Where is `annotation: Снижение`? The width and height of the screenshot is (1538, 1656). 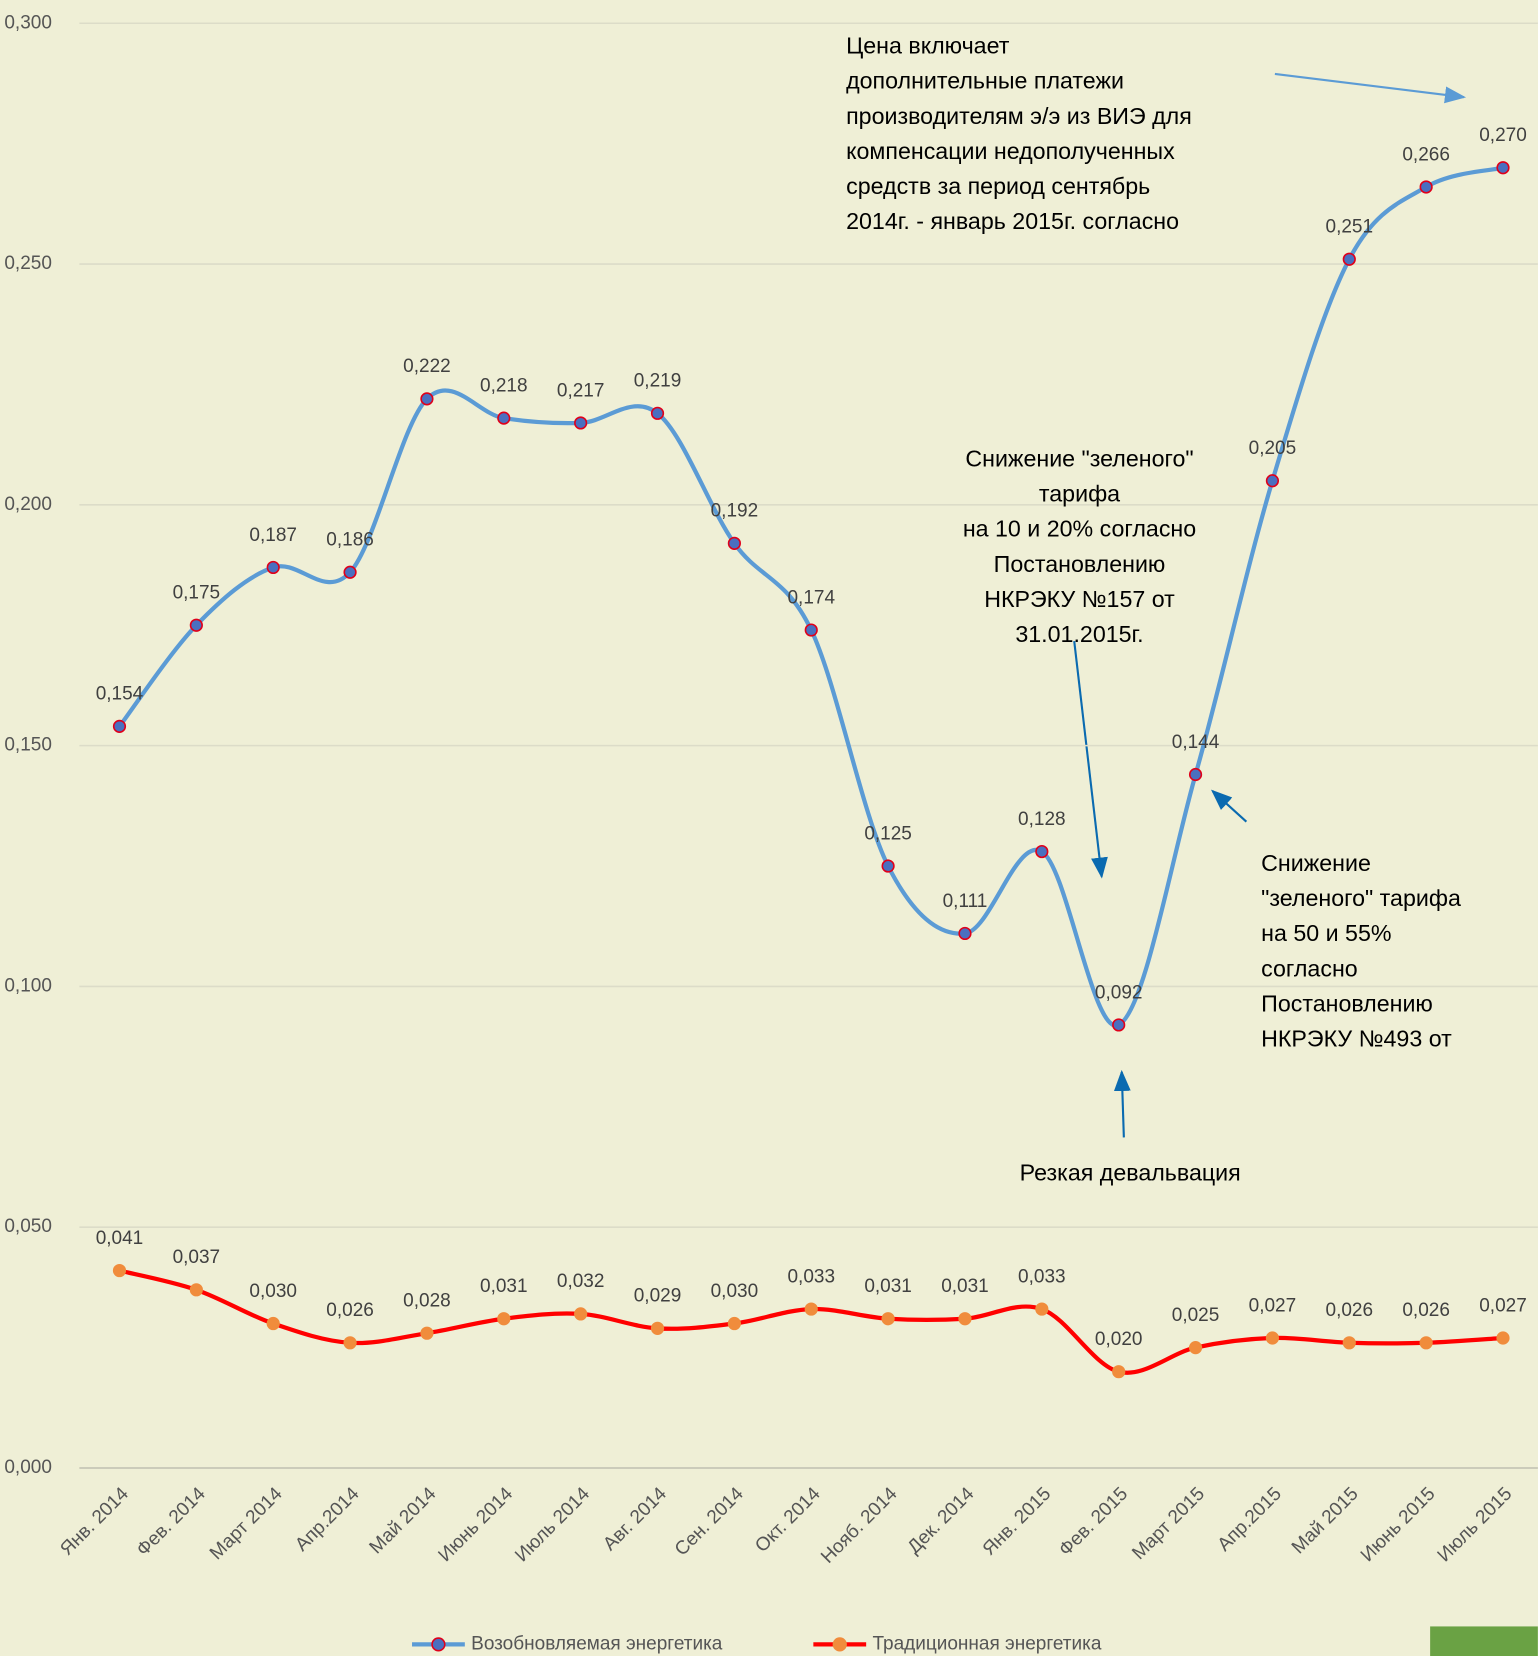
annotation: Снижение is located at coordinates (1316, 863).